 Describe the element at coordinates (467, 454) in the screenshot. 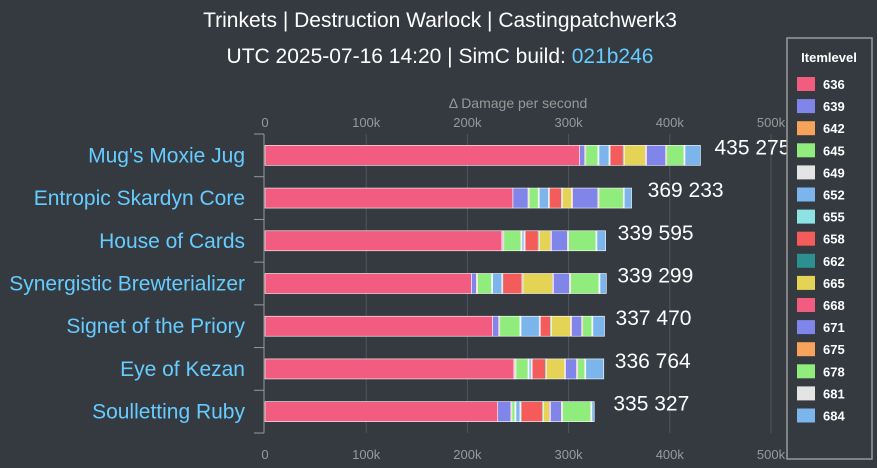

I see `tick-label-bottom: 200k` at that location.